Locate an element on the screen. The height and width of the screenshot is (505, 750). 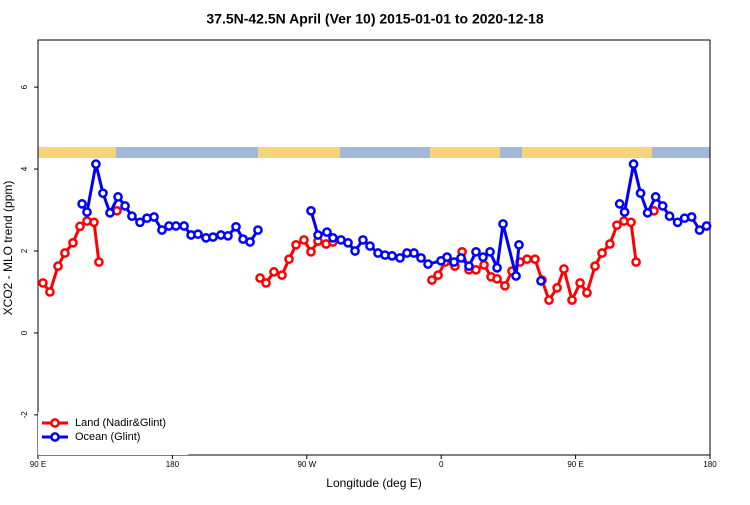
y-tick-label: 4 is located at coordinates (24, 168).